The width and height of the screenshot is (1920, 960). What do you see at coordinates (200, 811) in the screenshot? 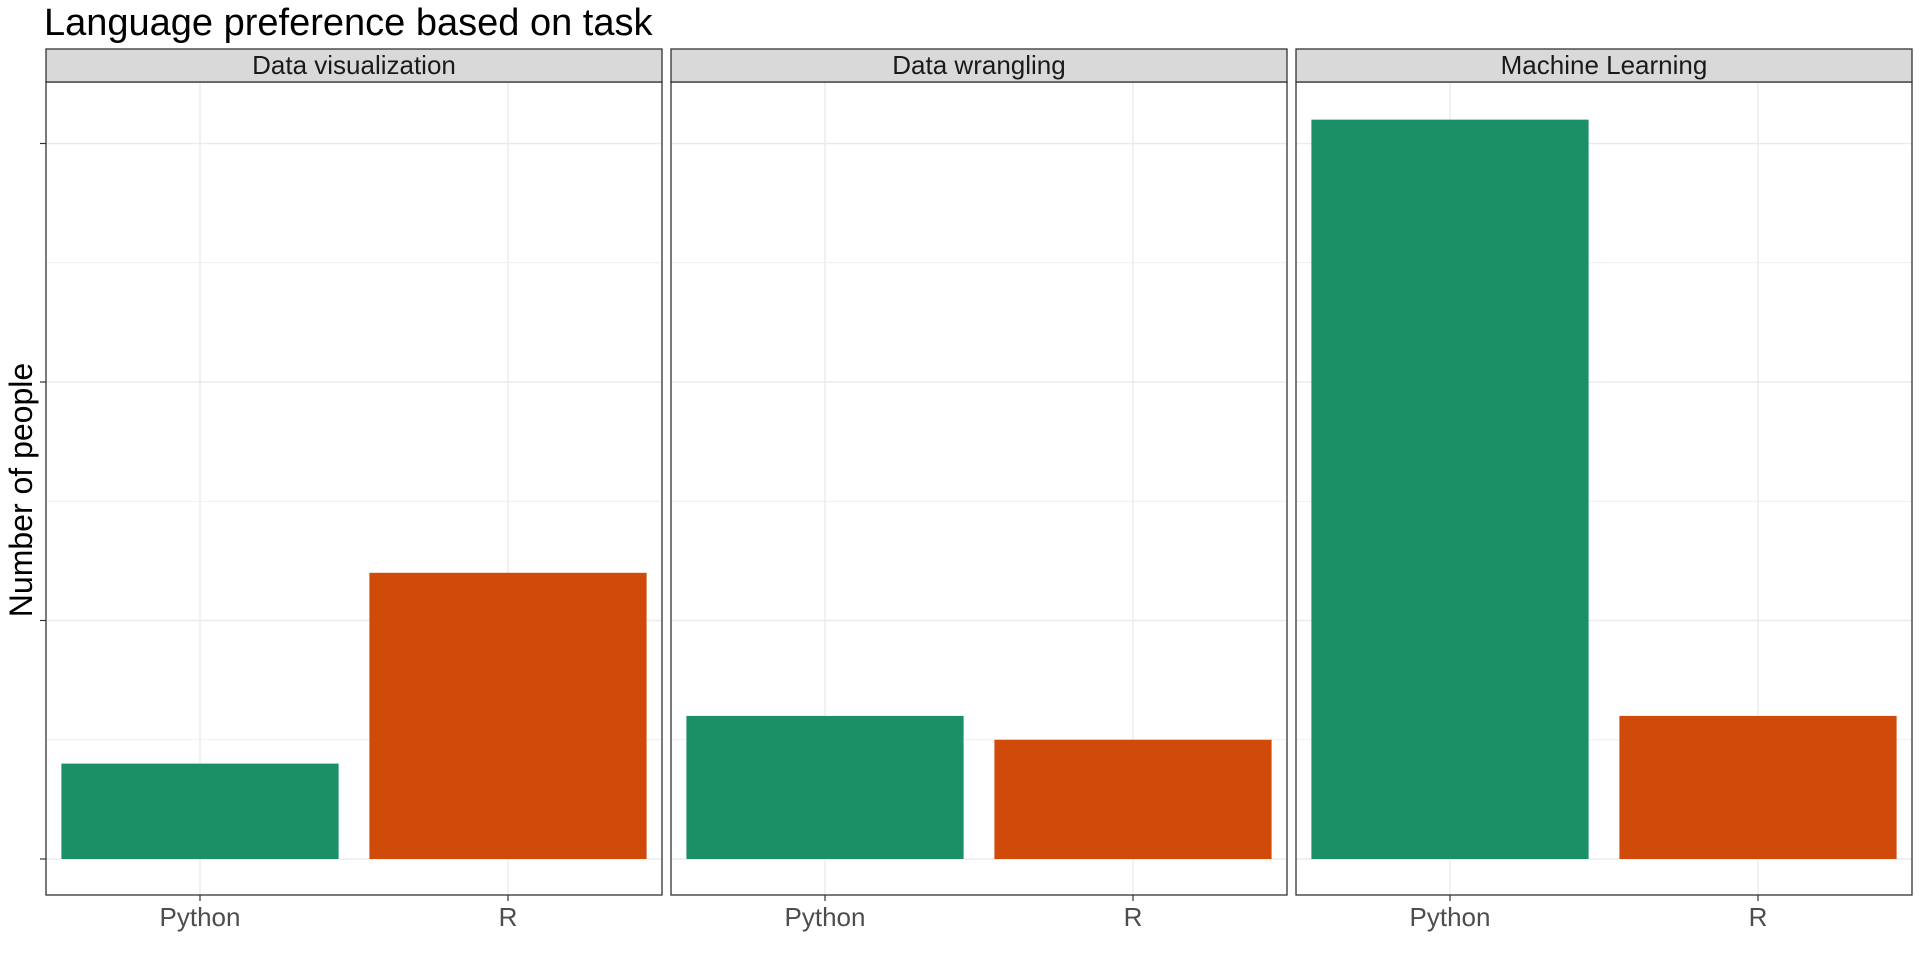
I see `bar-data-visualization-python` at bounding box center [200, 811].